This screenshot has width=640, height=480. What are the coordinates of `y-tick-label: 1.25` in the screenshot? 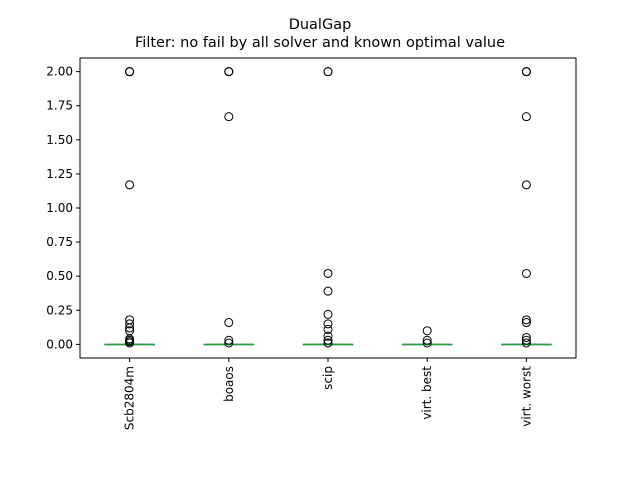 It's located at (59, 174).